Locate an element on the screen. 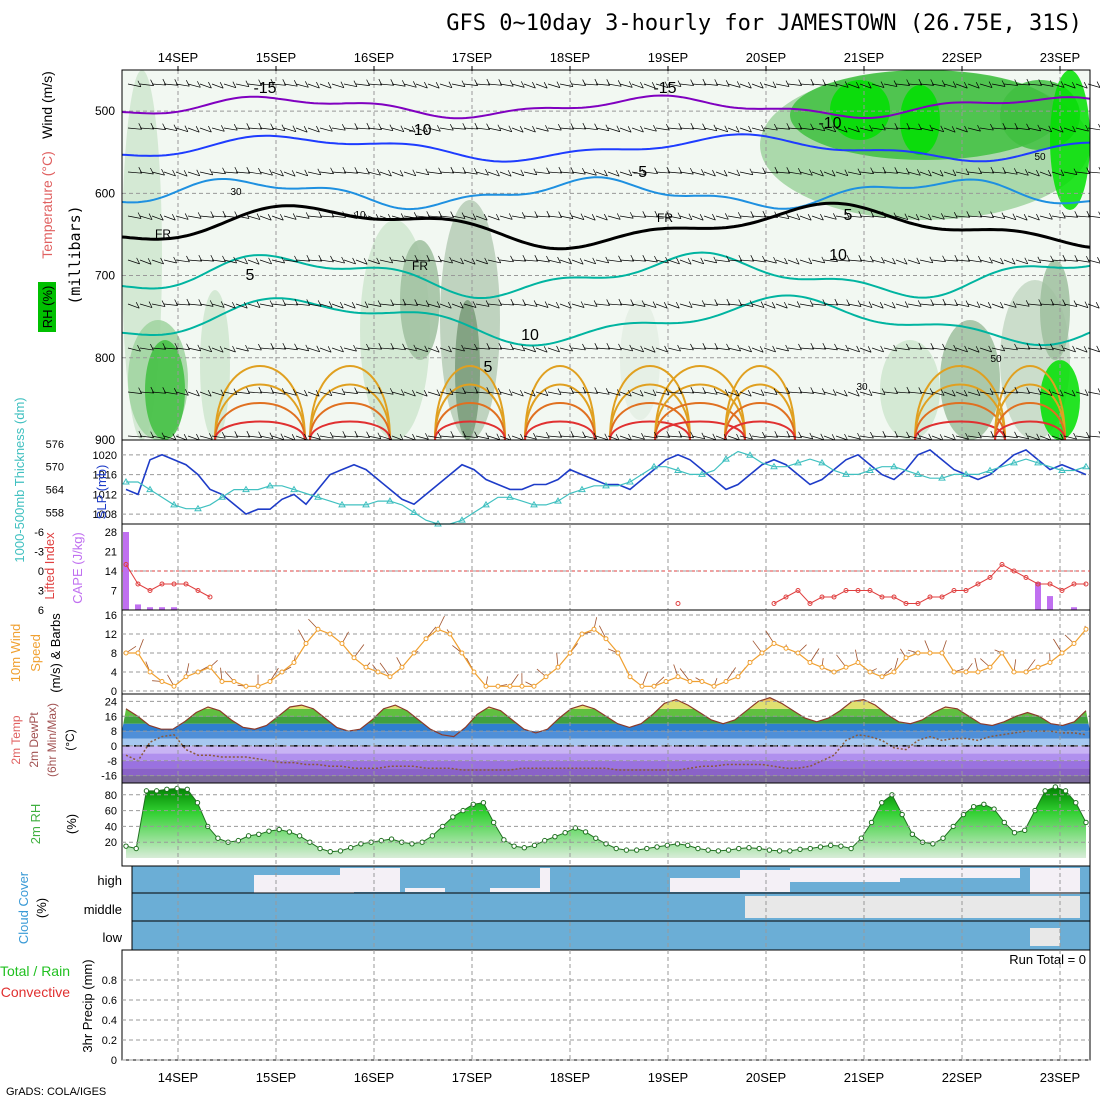 This screenshot has width=1100, height=1100. thickness-line is located at coordinates (606, 487).